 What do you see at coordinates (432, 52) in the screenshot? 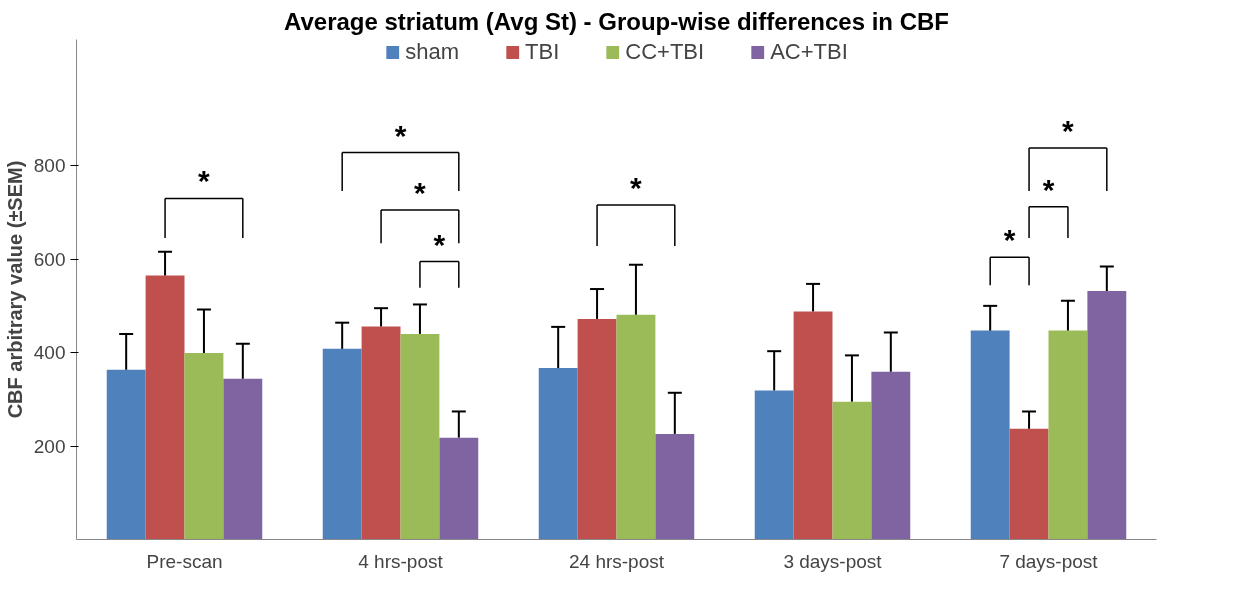
I see `legend-label: sham` at bounding box center [432, 52].